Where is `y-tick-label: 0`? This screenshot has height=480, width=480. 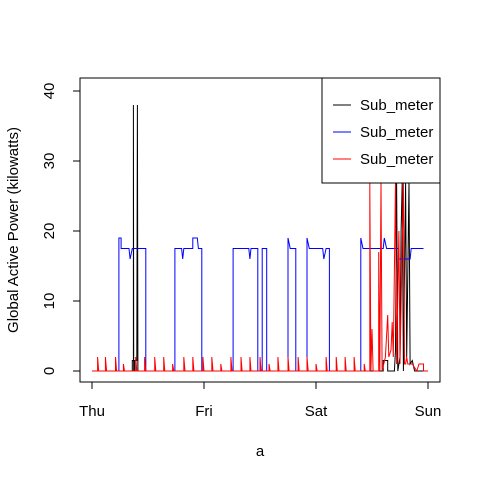 y-tick-label: 0 is located at coordinates (49, 371).